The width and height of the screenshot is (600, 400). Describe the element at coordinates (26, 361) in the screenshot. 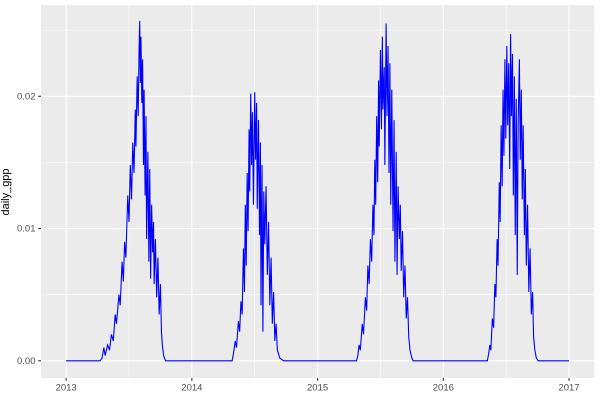

I see `y-tick-label: 0.00` at that location.